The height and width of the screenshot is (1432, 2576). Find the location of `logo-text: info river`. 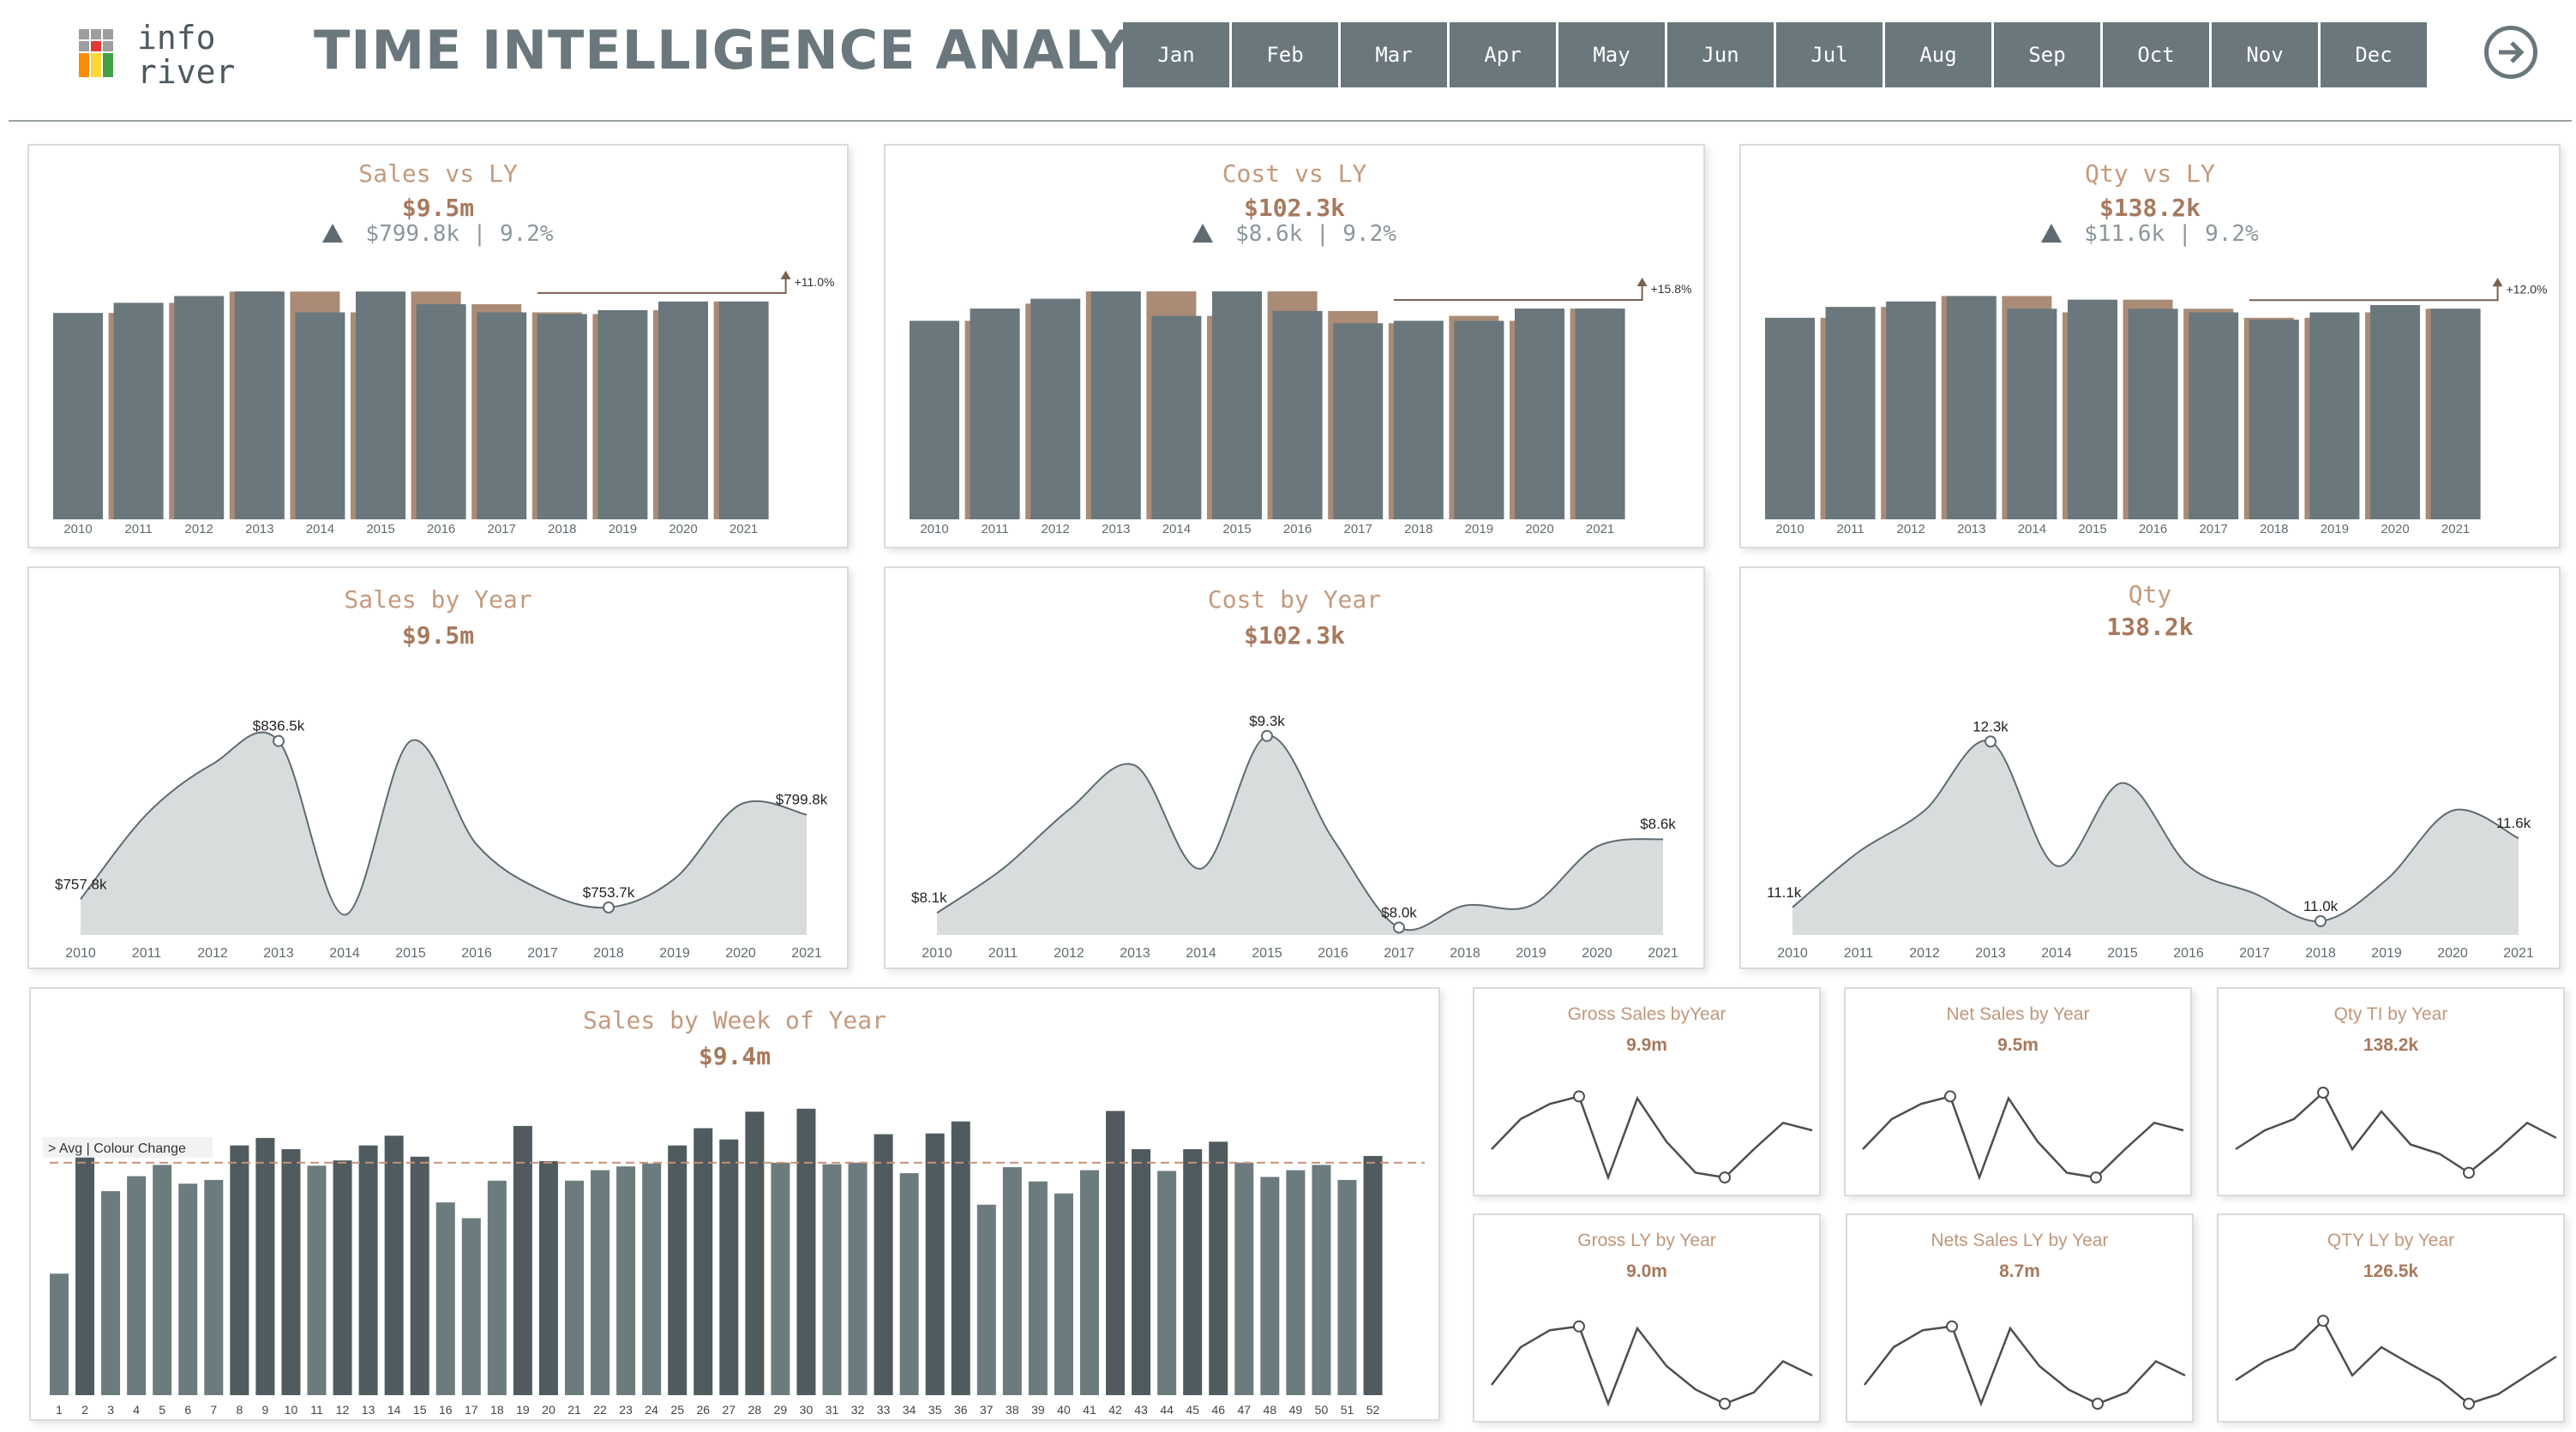

logo-text: info river is located at coordinates (186, 55).